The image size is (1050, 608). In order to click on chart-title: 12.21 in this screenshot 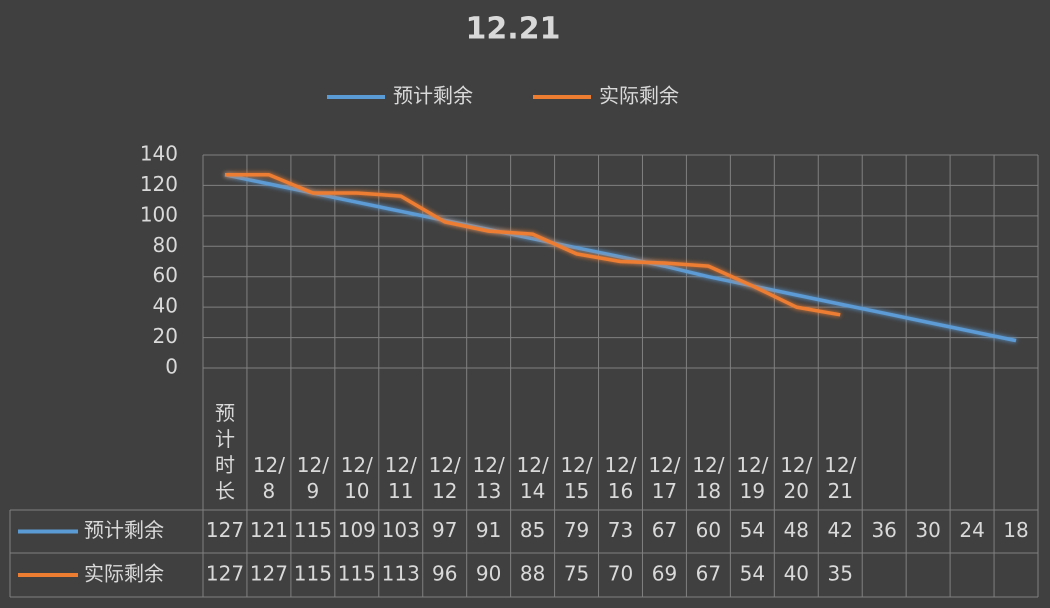, I will do `click(513, 29)`.